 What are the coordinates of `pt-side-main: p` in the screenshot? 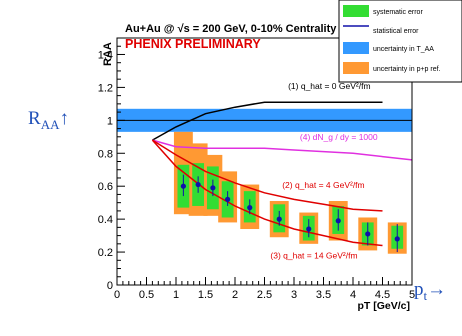 It's located at (419, 289).